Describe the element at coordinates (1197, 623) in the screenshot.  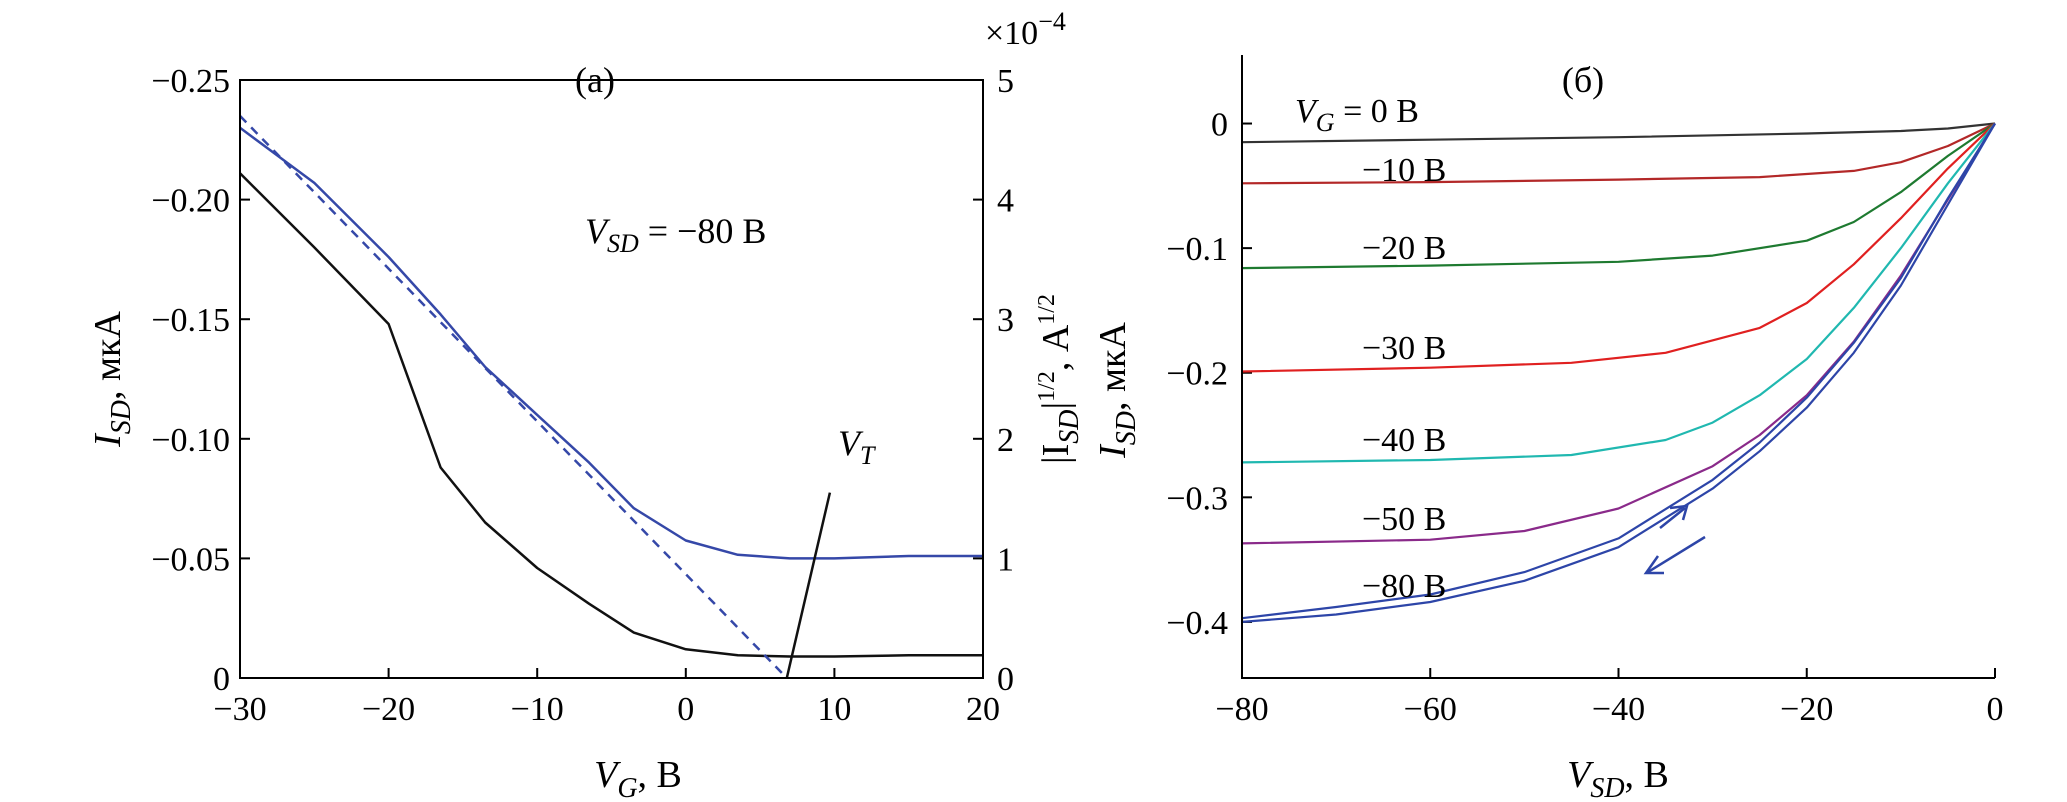
I see `b-ytick-label: −0.4` at that location.